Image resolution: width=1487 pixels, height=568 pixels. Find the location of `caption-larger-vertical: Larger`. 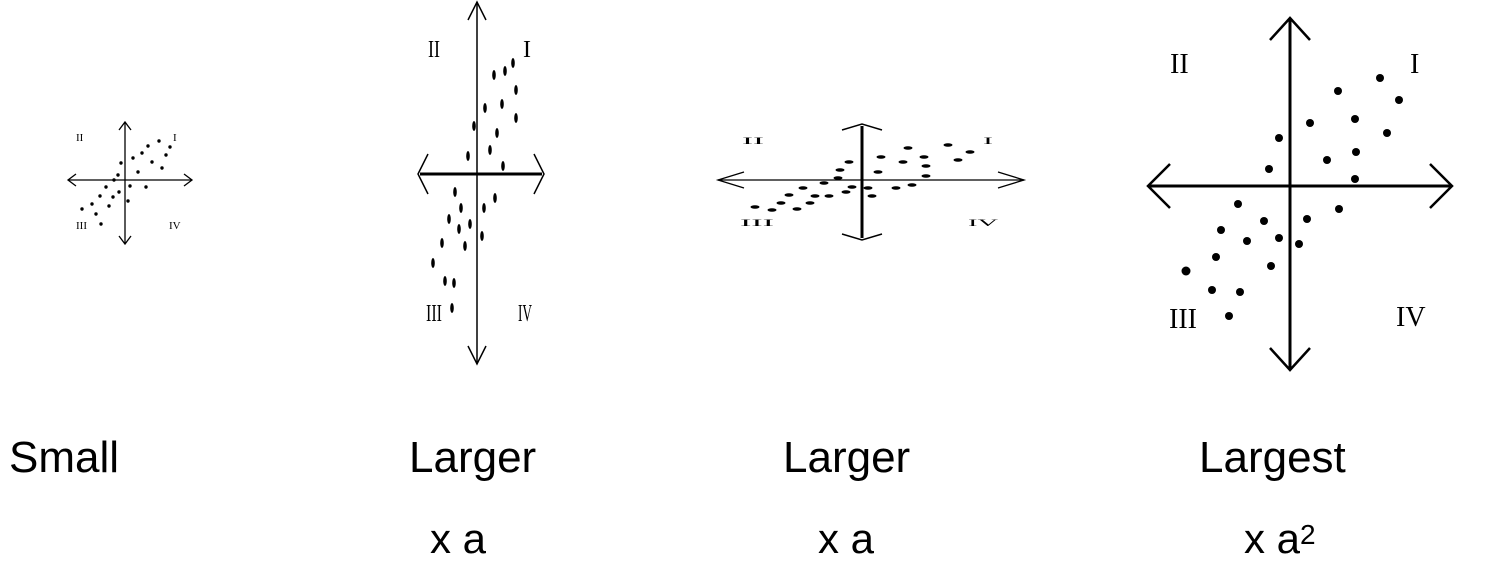

caption-larger-vertical: Larger is located at coordinates (473, 457).